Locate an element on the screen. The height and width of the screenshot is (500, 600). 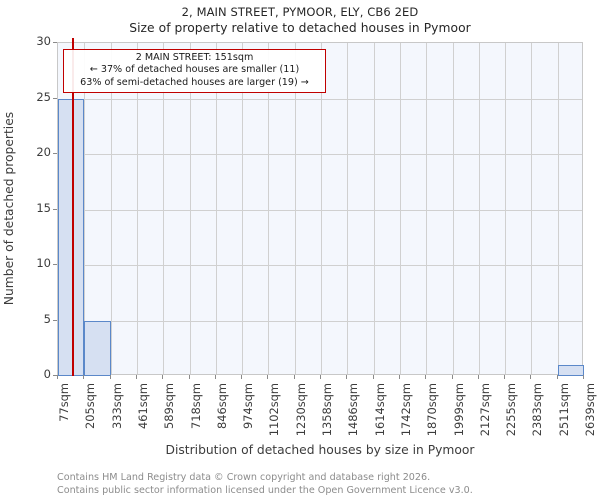
x-axis-tick-label: 1870sqm is located at coordinates (432, 410).